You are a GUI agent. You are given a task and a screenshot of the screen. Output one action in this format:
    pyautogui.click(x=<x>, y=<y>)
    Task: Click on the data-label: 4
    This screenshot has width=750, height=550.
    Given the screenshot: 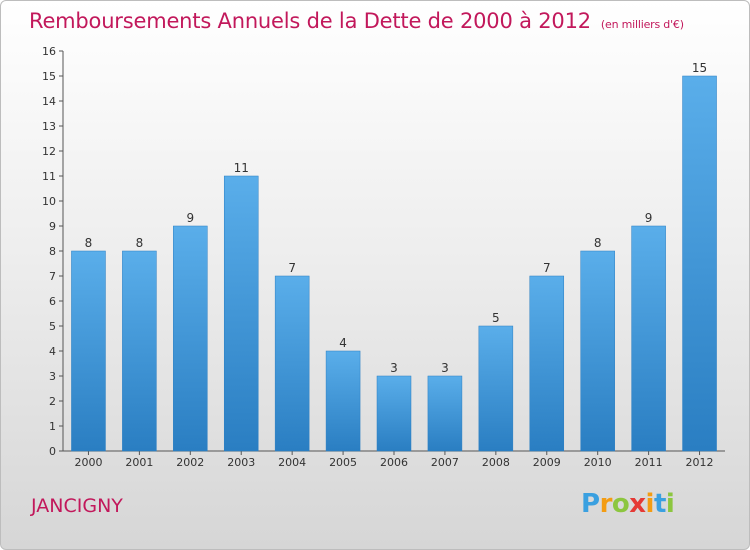 What is the action you would take?
    pyautogui.click(x=343, y=343)
    